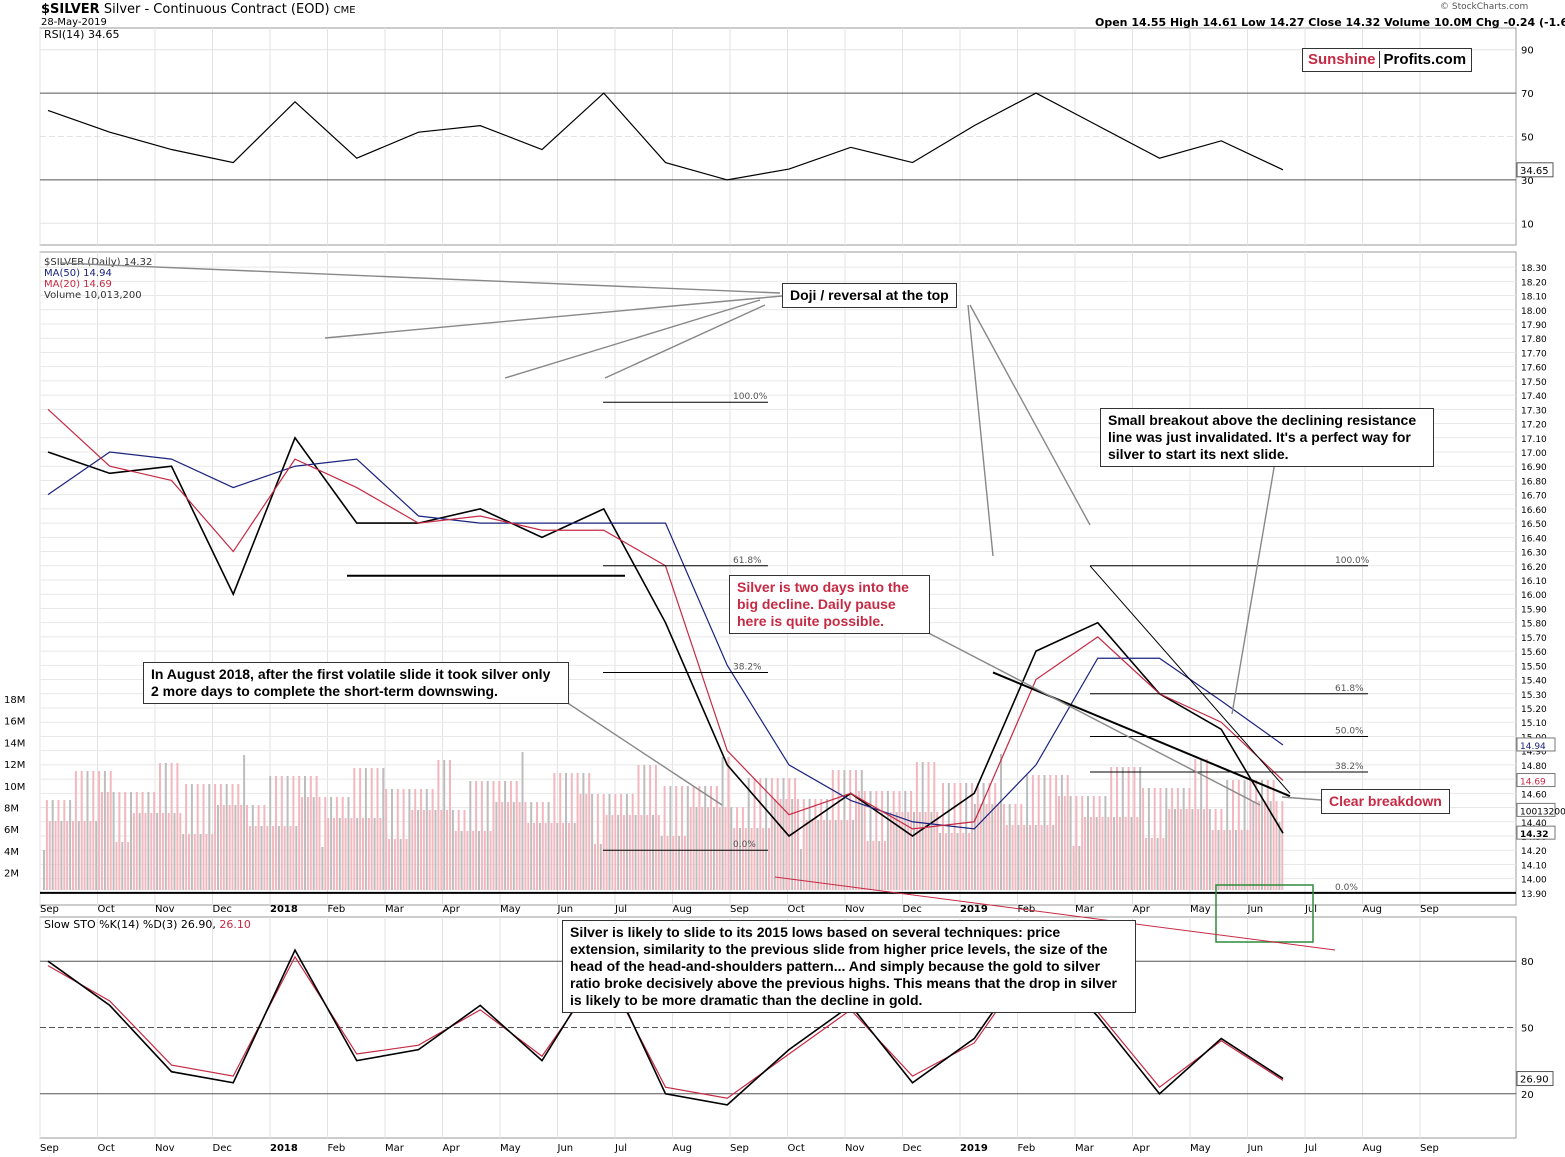 This screenshot has width=1565, height=1157. I want to click on x-tick-label: May, so click(1200, 909).